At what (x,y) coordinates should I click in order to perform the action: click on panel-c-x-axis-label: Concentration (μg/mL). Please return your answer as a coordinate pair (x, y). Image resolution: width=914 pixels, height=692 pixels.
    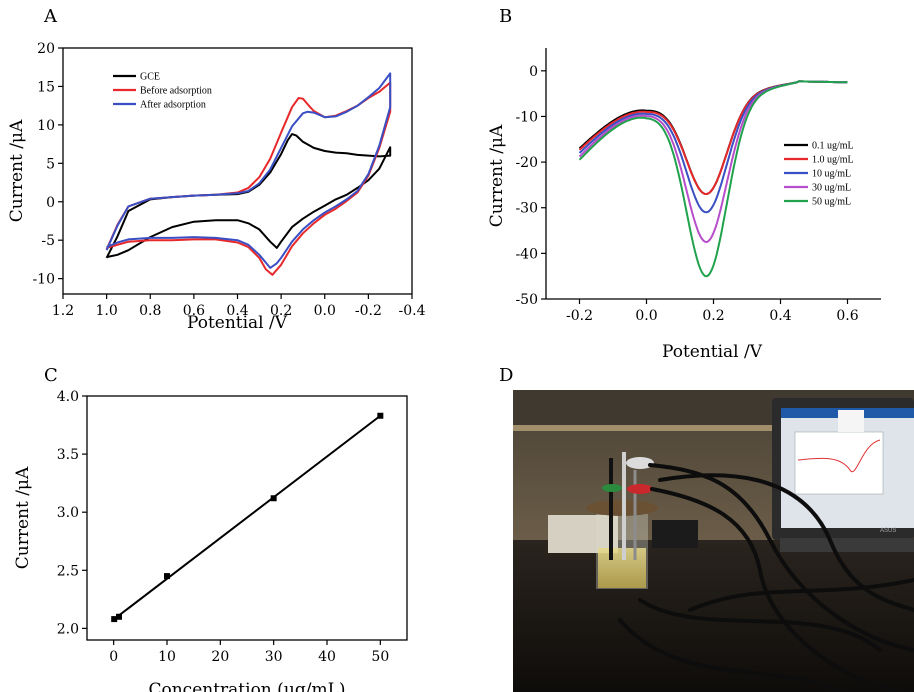
    Looking at the image, I should click on (246, 686).